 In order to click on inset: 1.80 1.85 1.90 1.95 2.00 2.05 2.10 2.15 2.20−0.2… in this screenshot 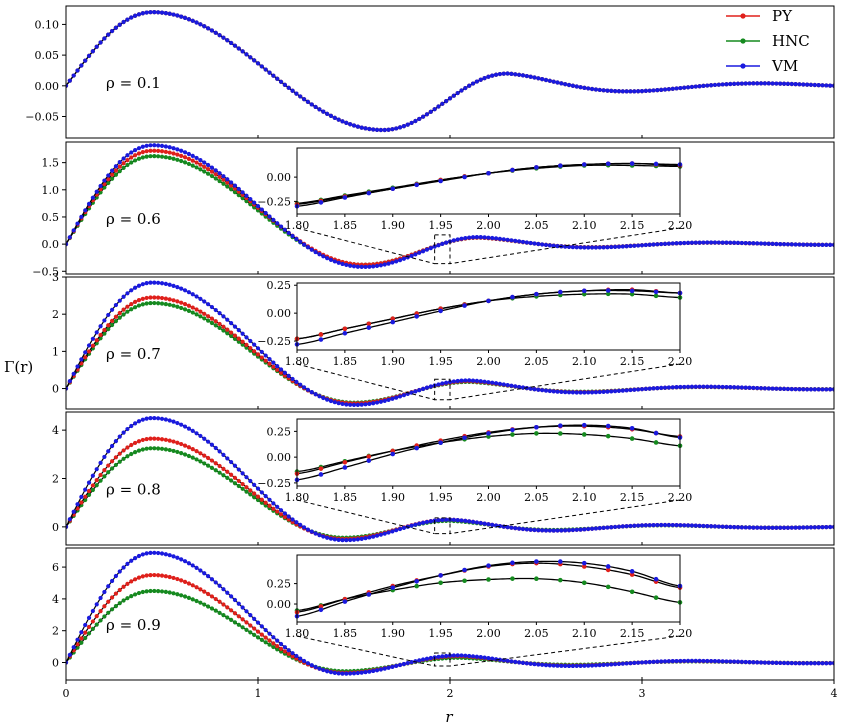, I will do `click(474, 323)`.